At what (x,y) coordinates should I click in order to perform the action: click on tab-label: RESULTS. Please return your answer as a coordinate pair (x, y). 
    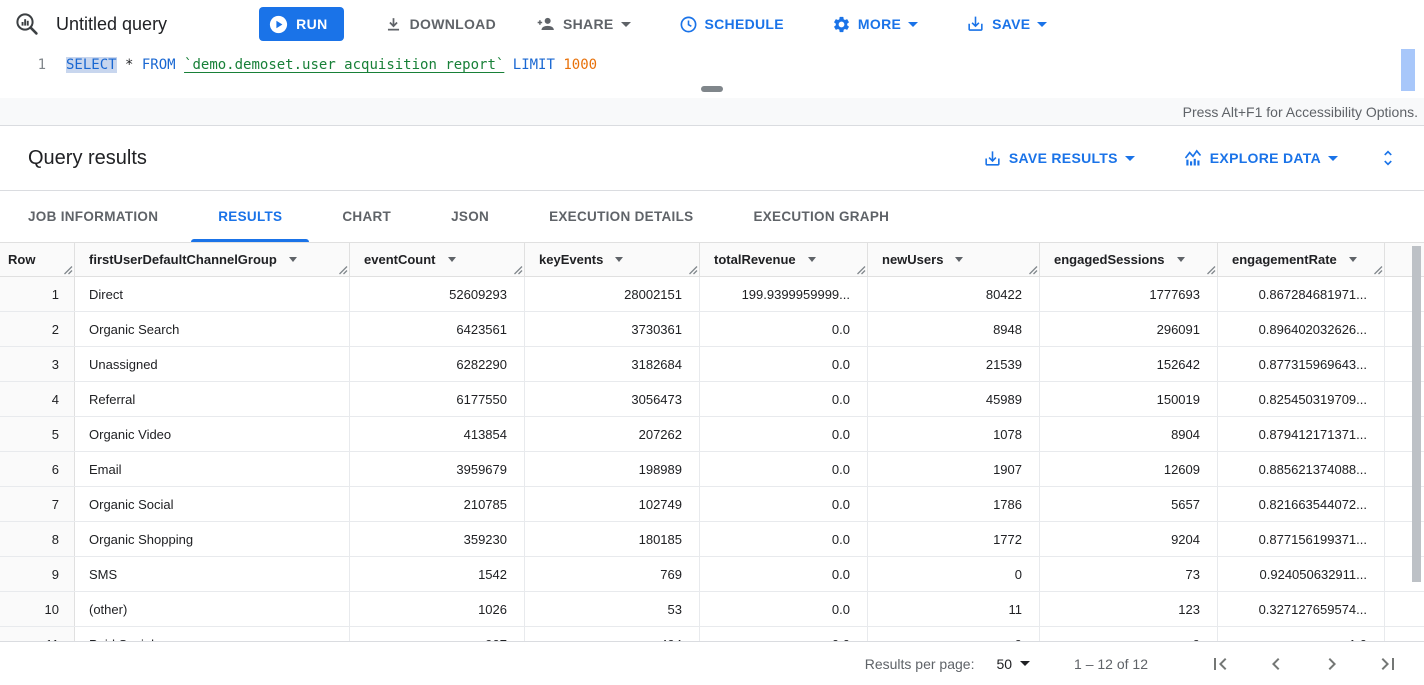
    Looking at the image, I should click on (250, 216).